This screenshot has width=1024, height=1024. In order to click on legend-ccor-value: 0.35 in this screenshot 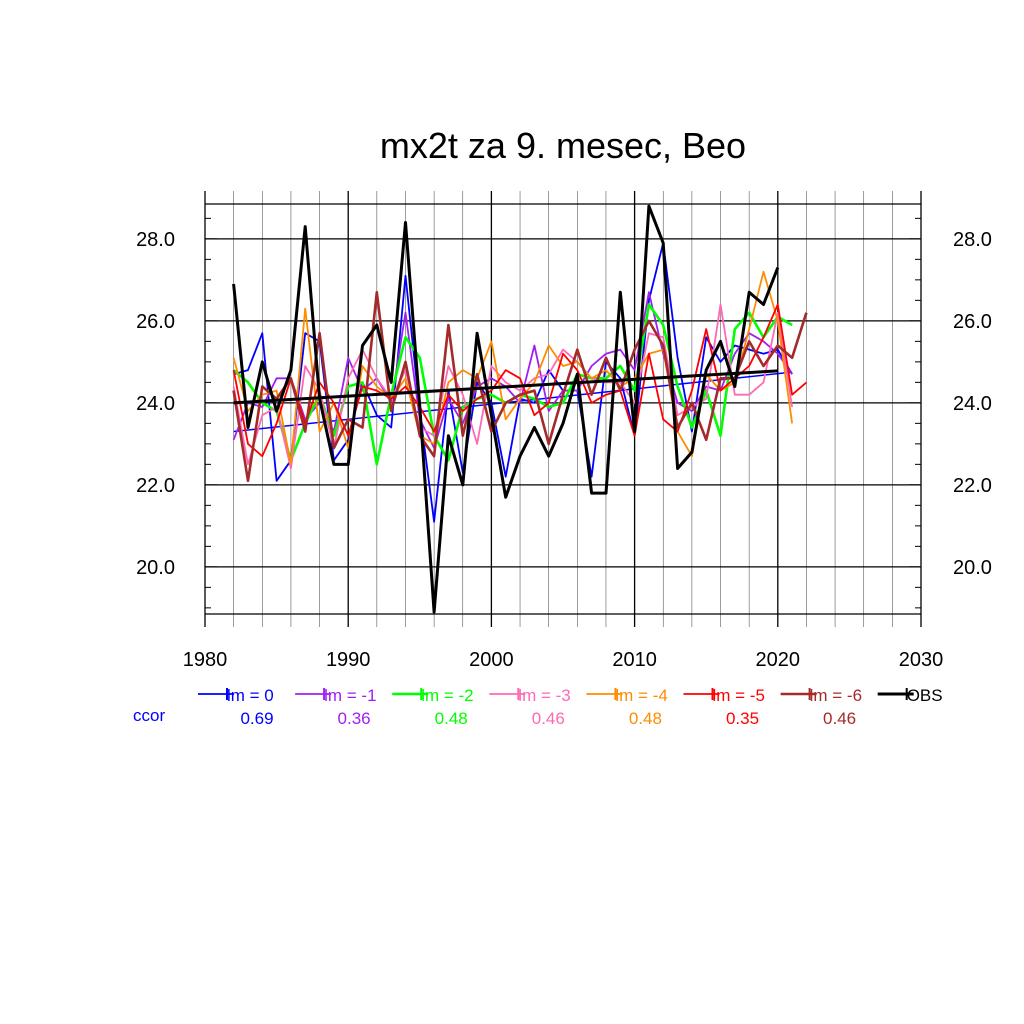, I will do `click(742, 718)`.